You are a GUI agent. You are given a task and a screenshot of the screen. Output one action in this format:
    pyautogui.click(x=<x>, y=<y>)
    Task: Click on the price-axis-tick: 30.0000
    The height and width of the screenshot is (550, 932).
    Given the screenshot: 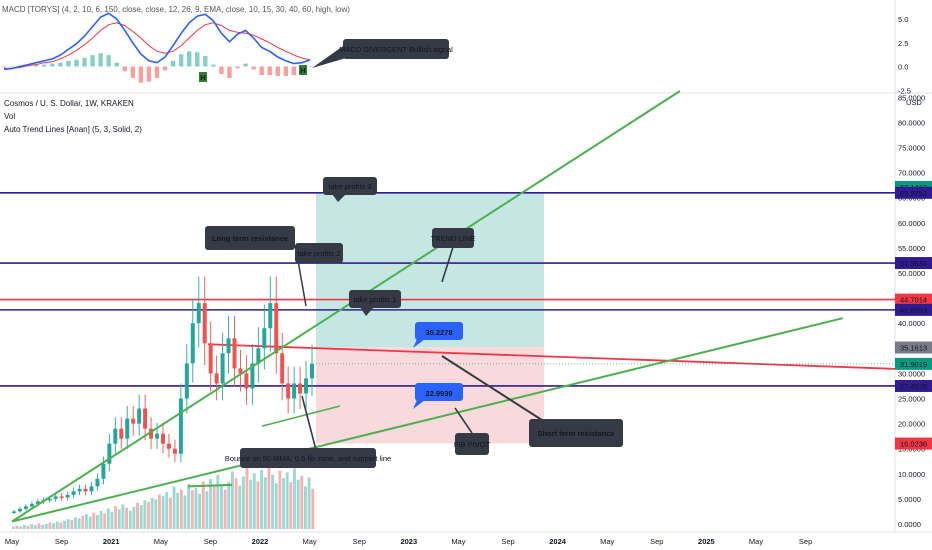 What is the action you would take?
    pyautogui.click(x=911, y=373)
    